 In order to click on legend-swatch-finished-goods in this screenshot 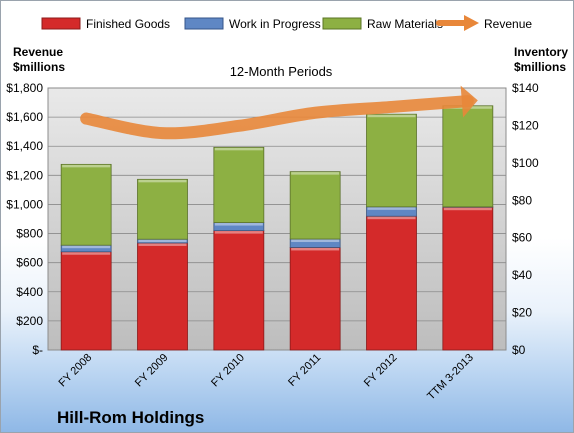, I will do `click(61, 23)`.